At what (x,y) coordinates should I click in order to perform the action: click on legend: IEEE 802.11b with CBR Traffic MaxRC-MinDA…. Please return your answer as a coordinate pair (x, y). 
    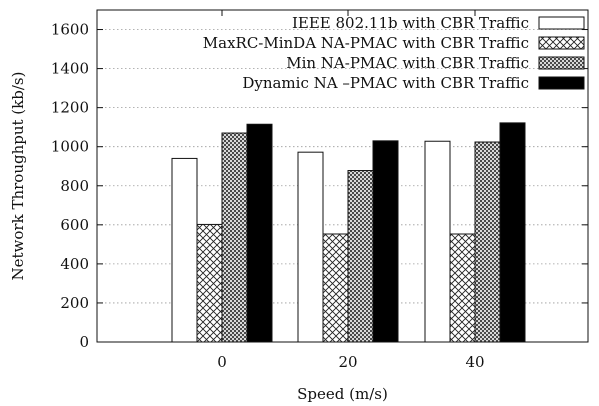
    Looking at the image, I should click on (394, 53).